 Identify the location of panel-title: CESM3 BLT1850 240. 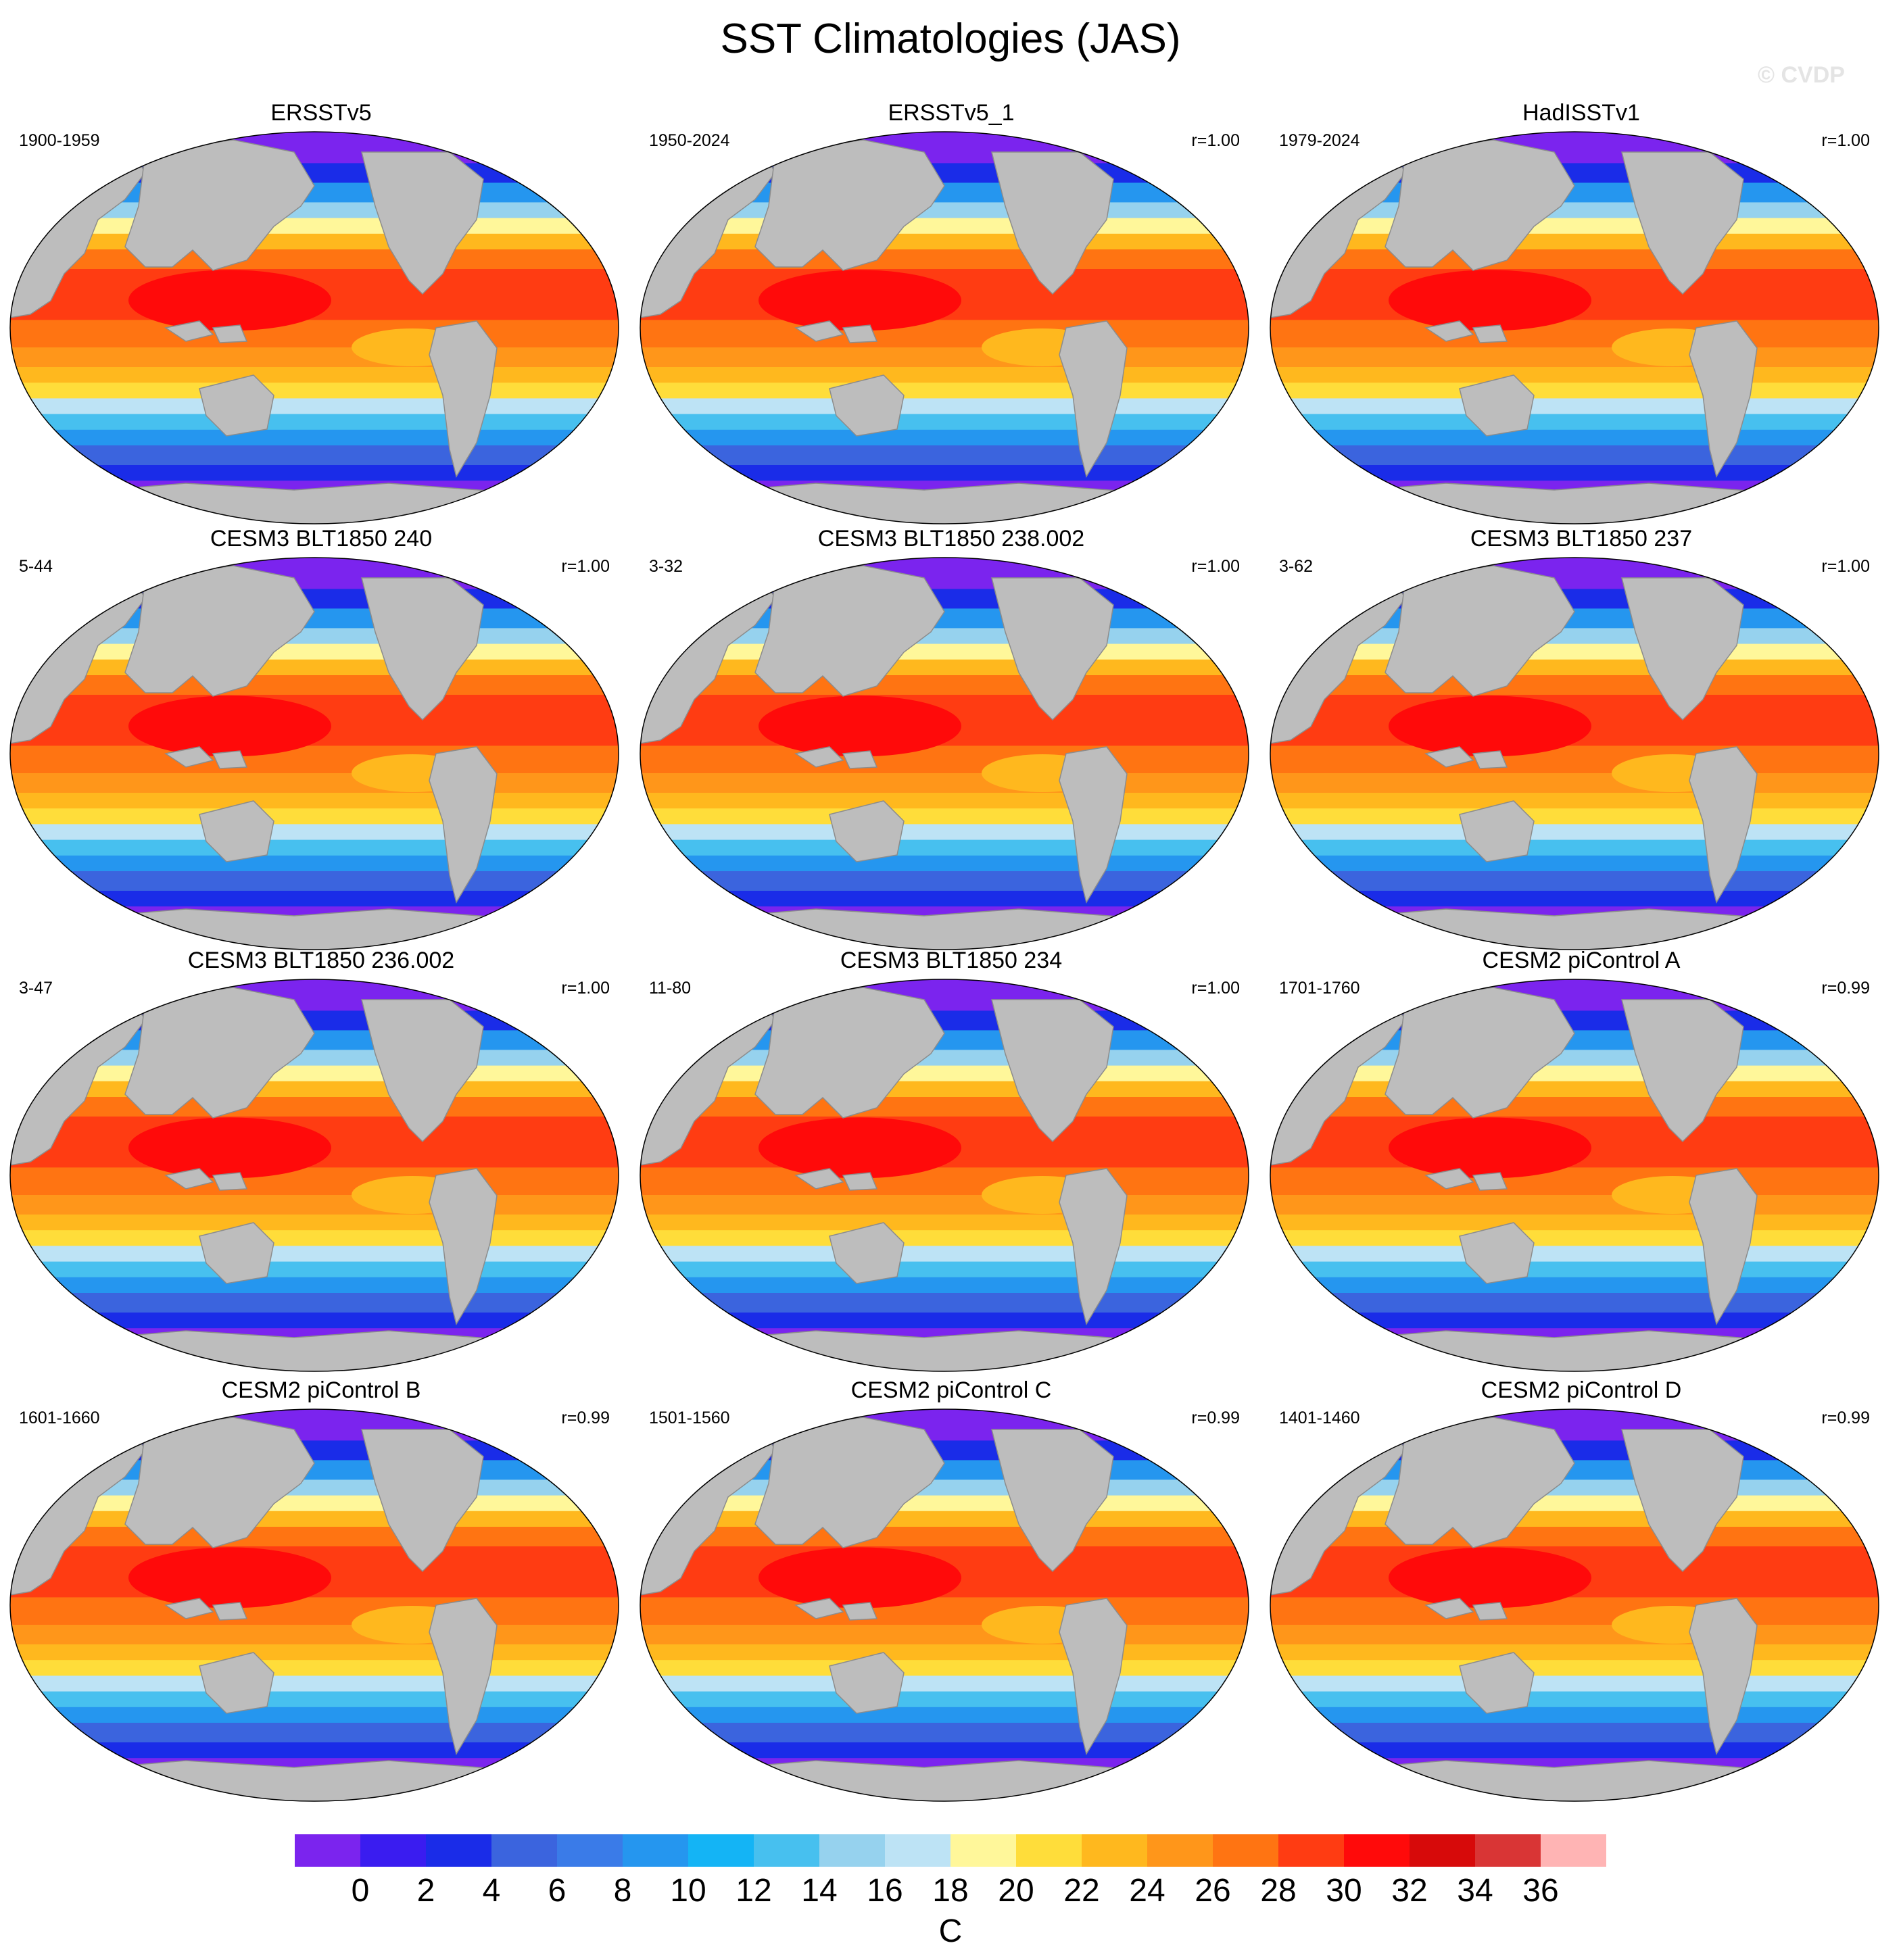
(321, 539).